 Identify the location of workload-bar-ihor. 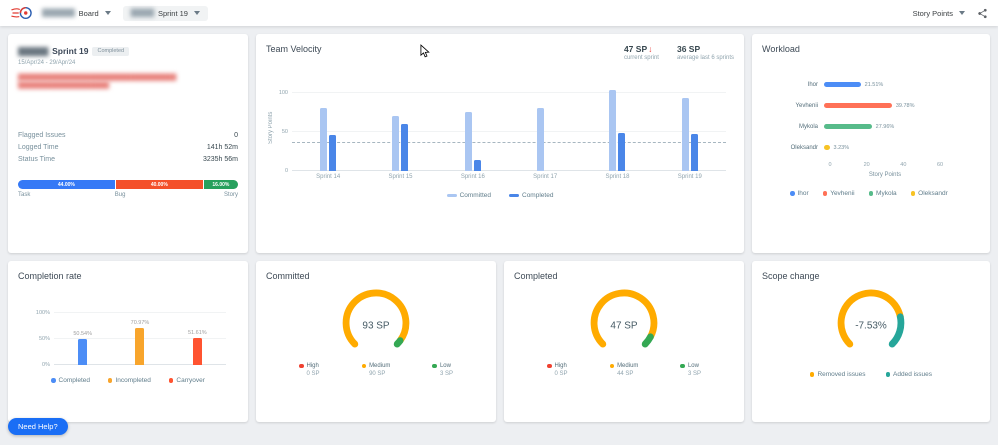
(842, 84).